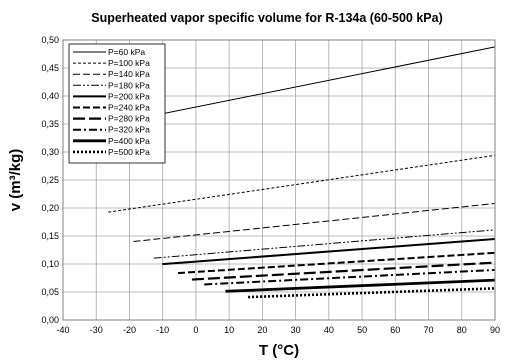 The width and height of the screenshot is (511, 364). Describe the element at coordinates (129, 141) in the screenshot. I see `legend-label: P=400 kPa` at that location.